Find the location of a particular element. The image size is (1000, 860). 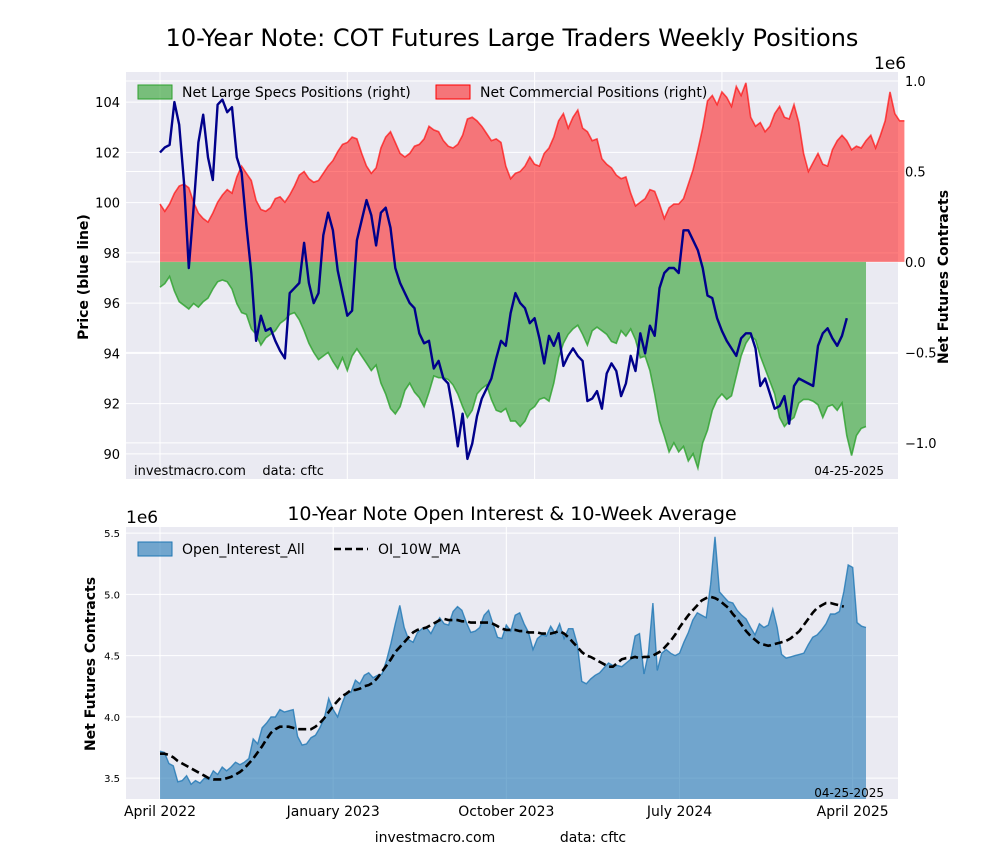

footer-source: data: cftc is located at coordinates (593, 838).